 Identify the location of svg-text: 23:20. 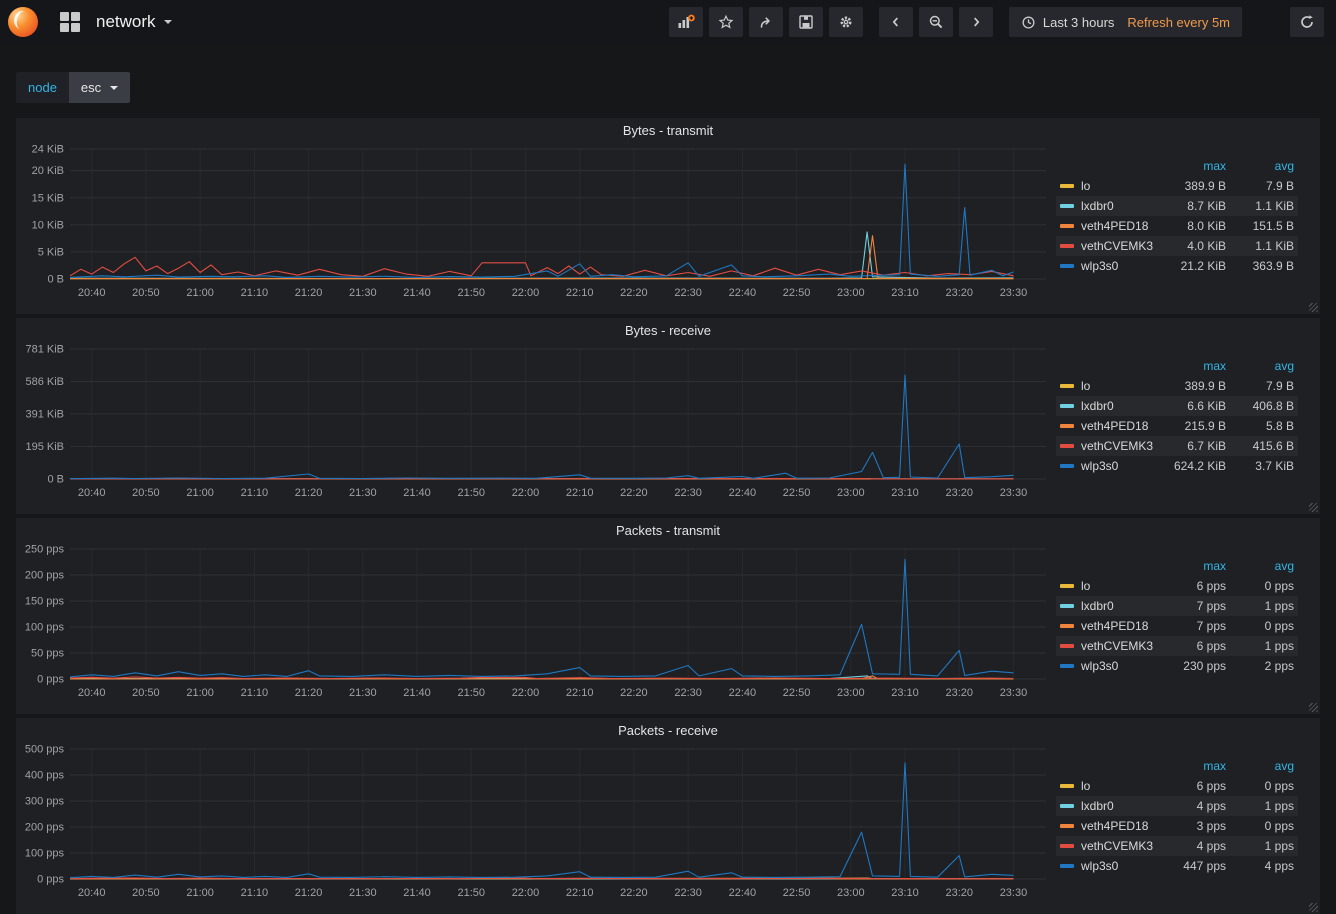
(959, 893).